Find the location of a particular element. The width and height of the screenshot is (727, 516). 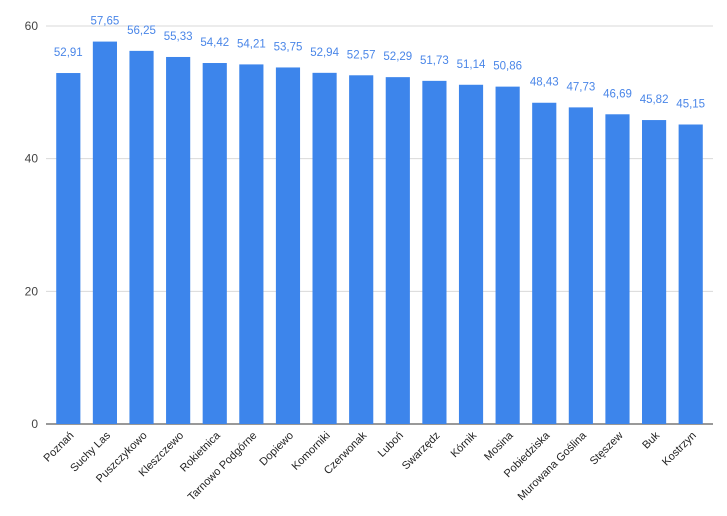

x-tick-label: Murowana Goślina is located at coordinates (553, 466).